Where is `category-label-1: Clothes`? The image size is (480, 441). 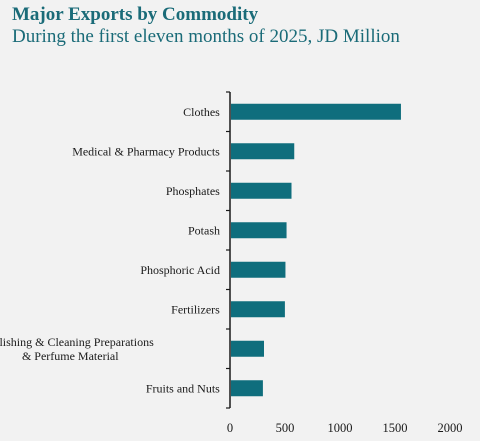 category-label-1: Clothes is located at coordinates (201, 112).